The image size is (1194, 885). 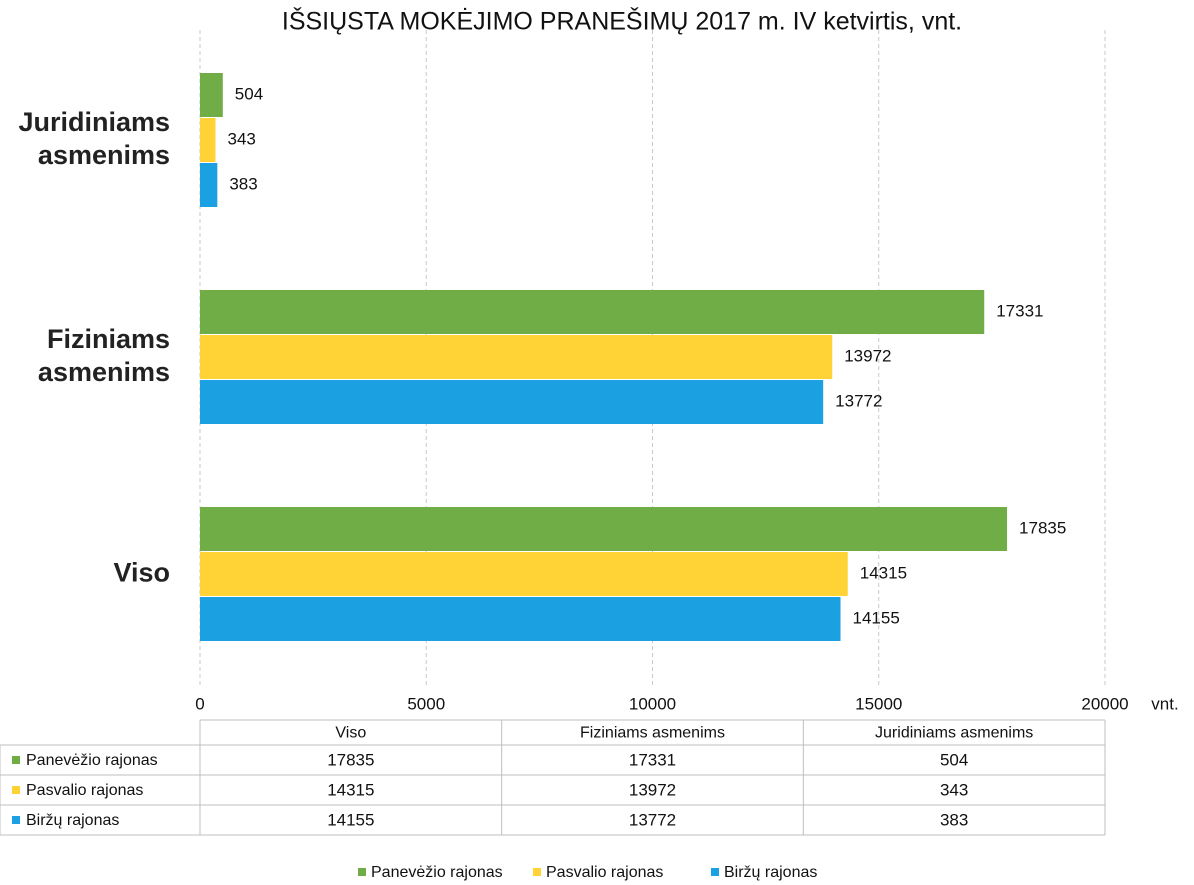 I want to click on x-tick-label: 0, so click(x=199, y=703).